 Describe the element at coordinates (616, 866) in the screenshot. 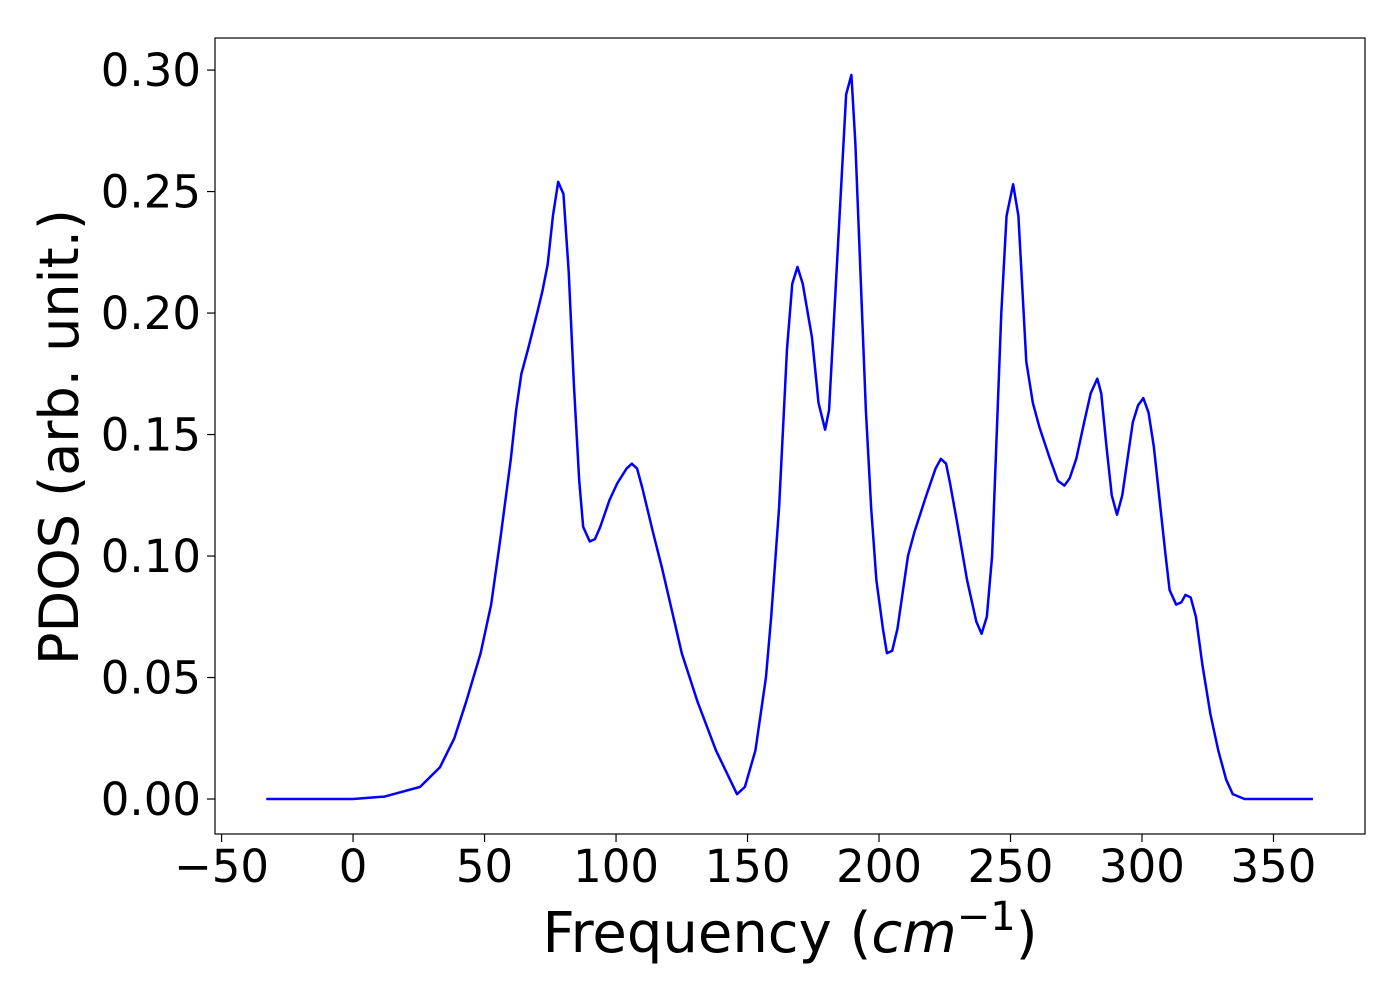

I see `x-tick-label: 100` at that location.